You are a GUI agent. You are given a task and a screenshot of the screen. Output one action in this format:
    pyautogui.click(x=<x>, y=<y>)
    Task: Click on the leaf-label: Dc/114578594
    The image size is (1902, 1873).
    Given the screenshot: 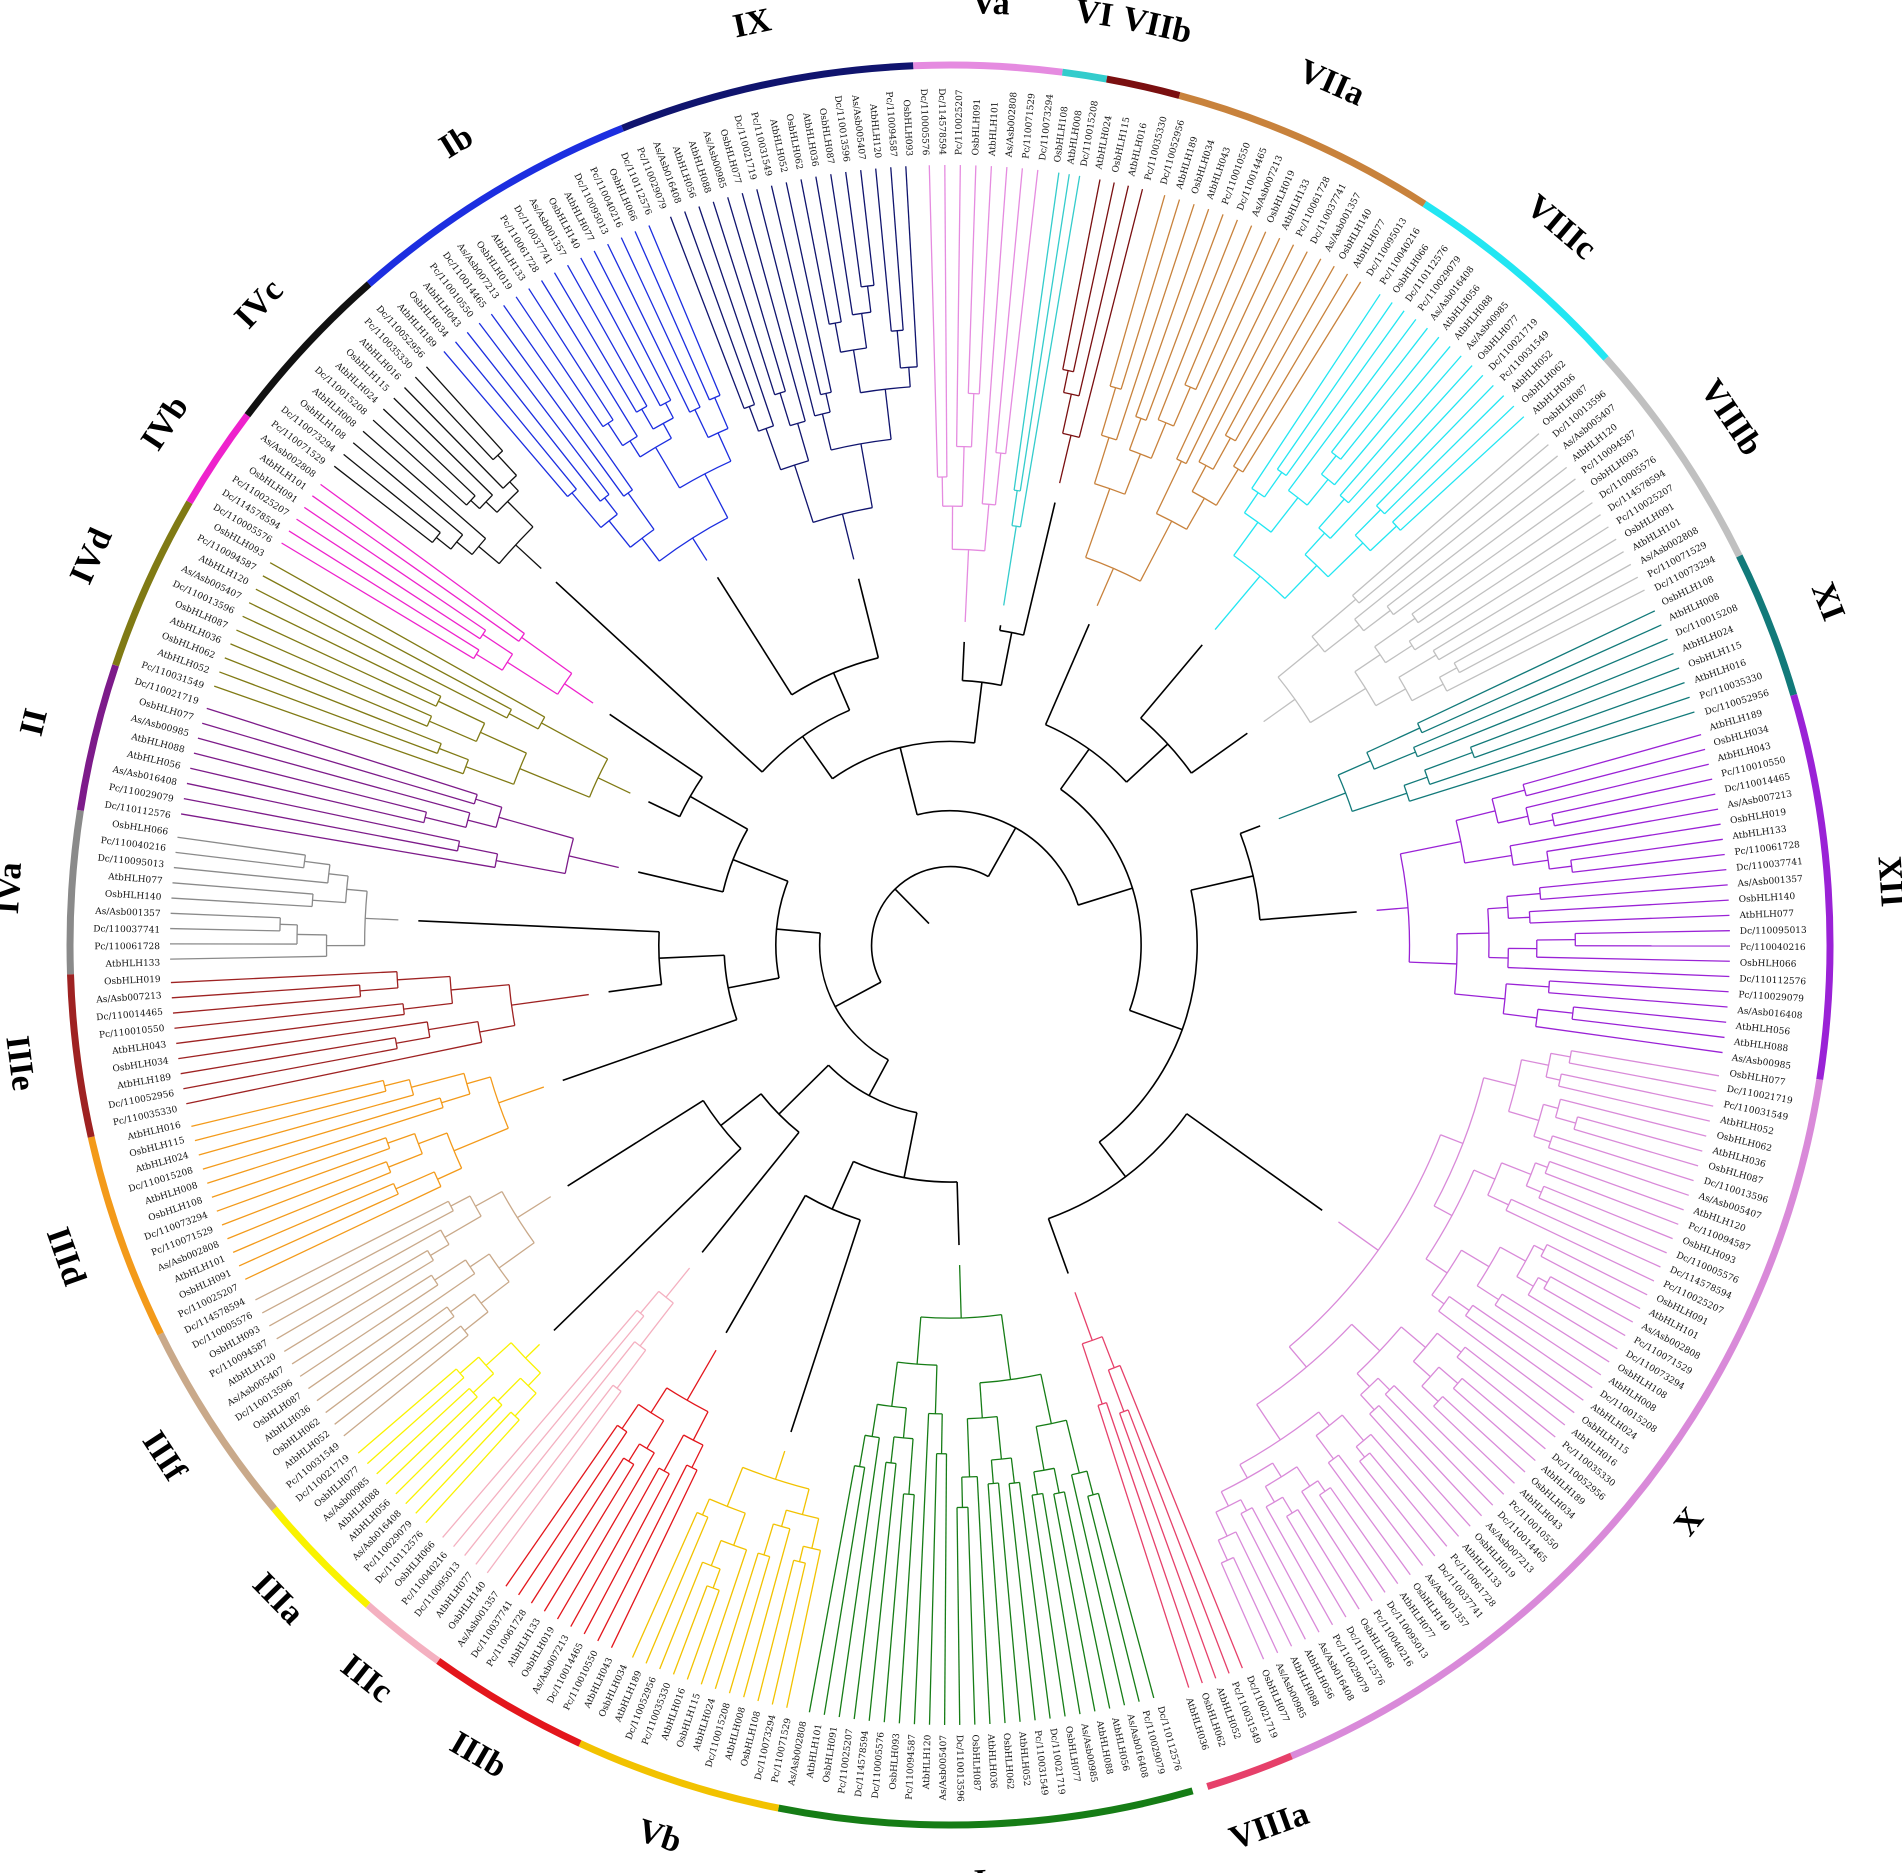 What is the action you would take?
    pyautogui.click(x=862, y=1764)
    